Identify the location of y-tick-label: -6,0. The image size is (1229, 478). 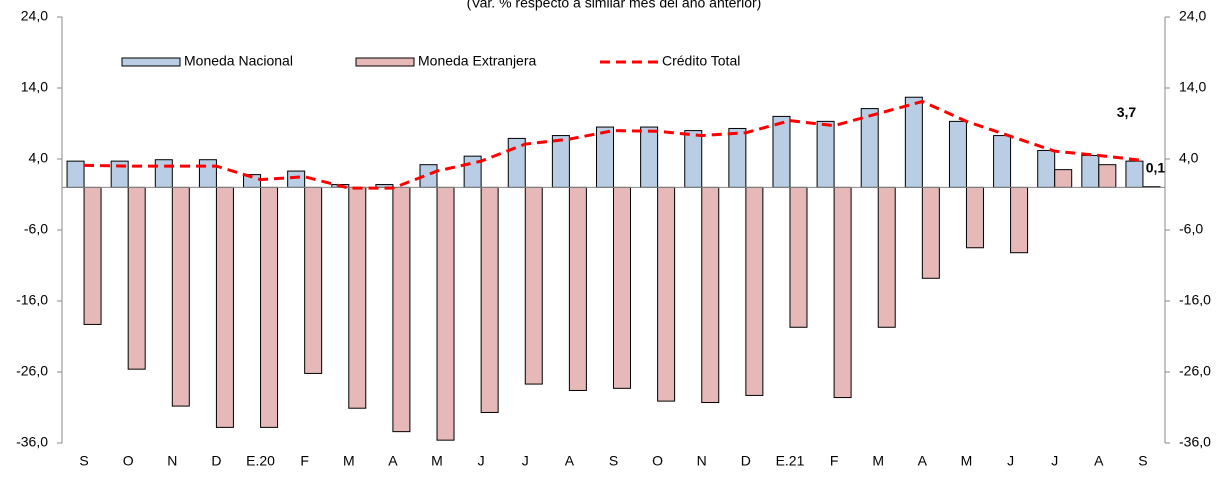
(36, 229).